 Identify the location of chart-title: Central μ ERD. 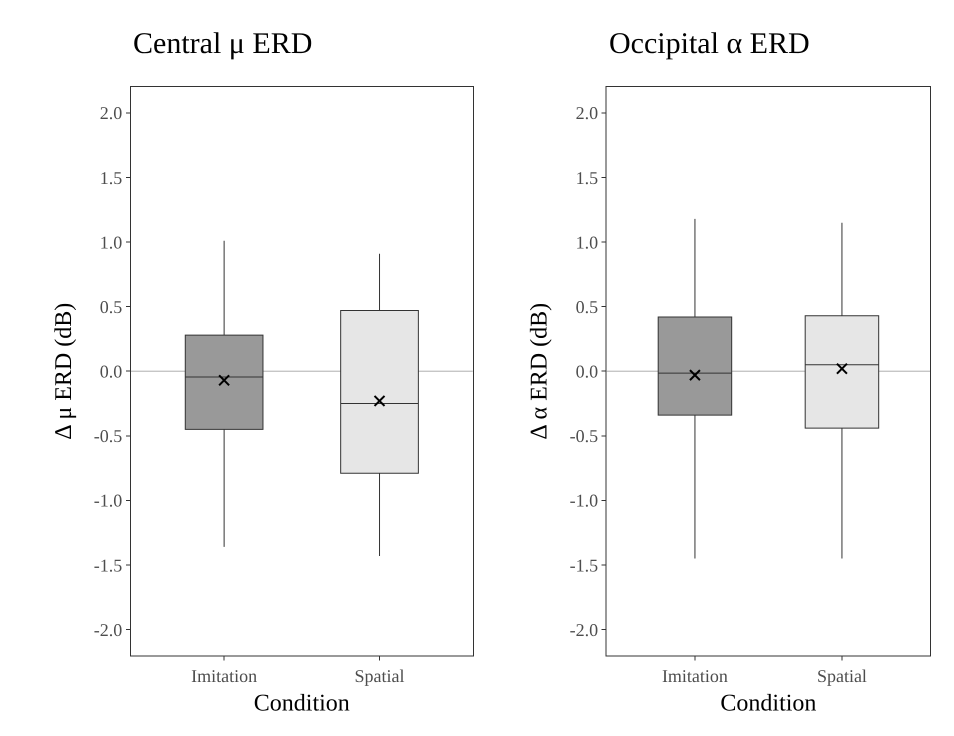
(222, 43).